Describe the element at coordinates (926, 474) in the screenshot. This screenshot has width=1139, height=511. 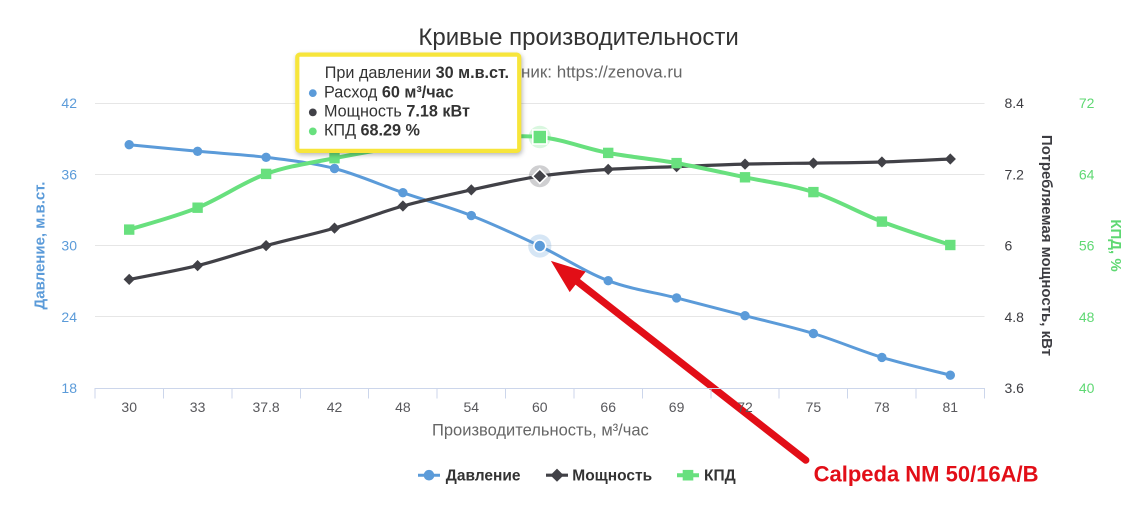
I see `svg-text: Calpeda NM 50/16A/B` at that location.